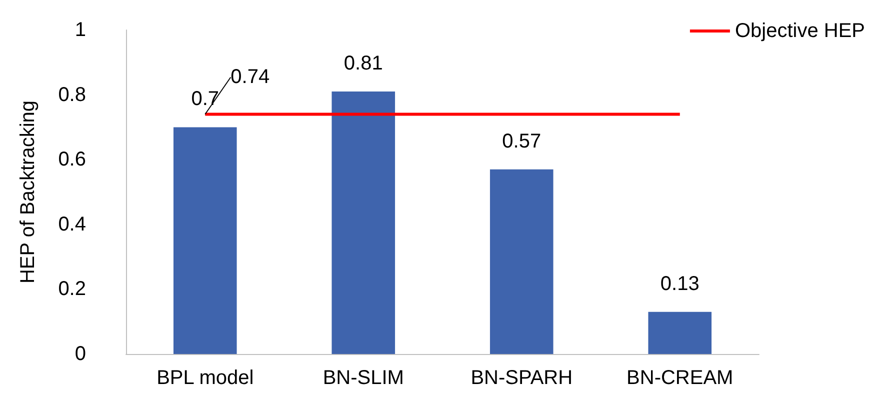 The height and width of the screenshot is (412, 882). Describe the element at coordinates (521, 378) in the screenshot. I see `x-tick-label: BN-SPARH` at that location.